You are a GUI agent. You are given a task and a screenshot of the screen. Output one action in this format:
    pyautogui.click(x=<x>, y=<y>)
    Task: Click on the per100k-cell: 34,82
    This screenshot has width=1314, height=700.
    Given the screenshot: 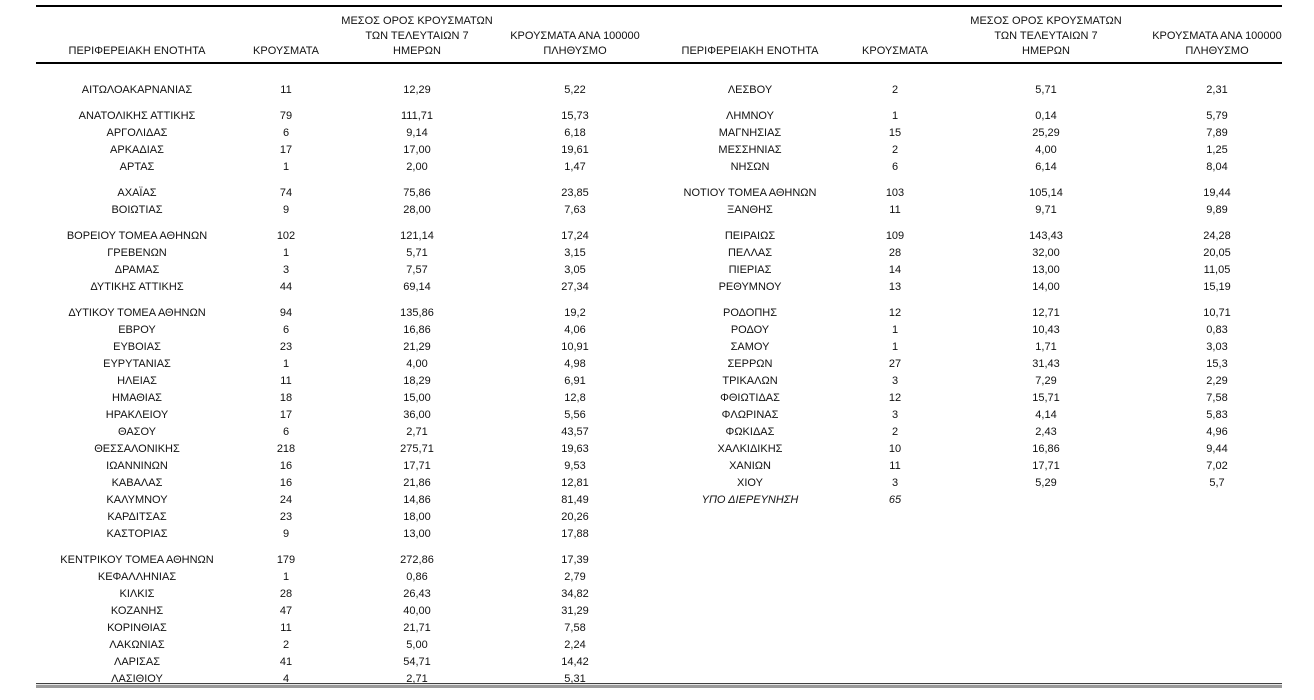 What is the action you would take?
    pyautogui.click(x=575, y=594)
    